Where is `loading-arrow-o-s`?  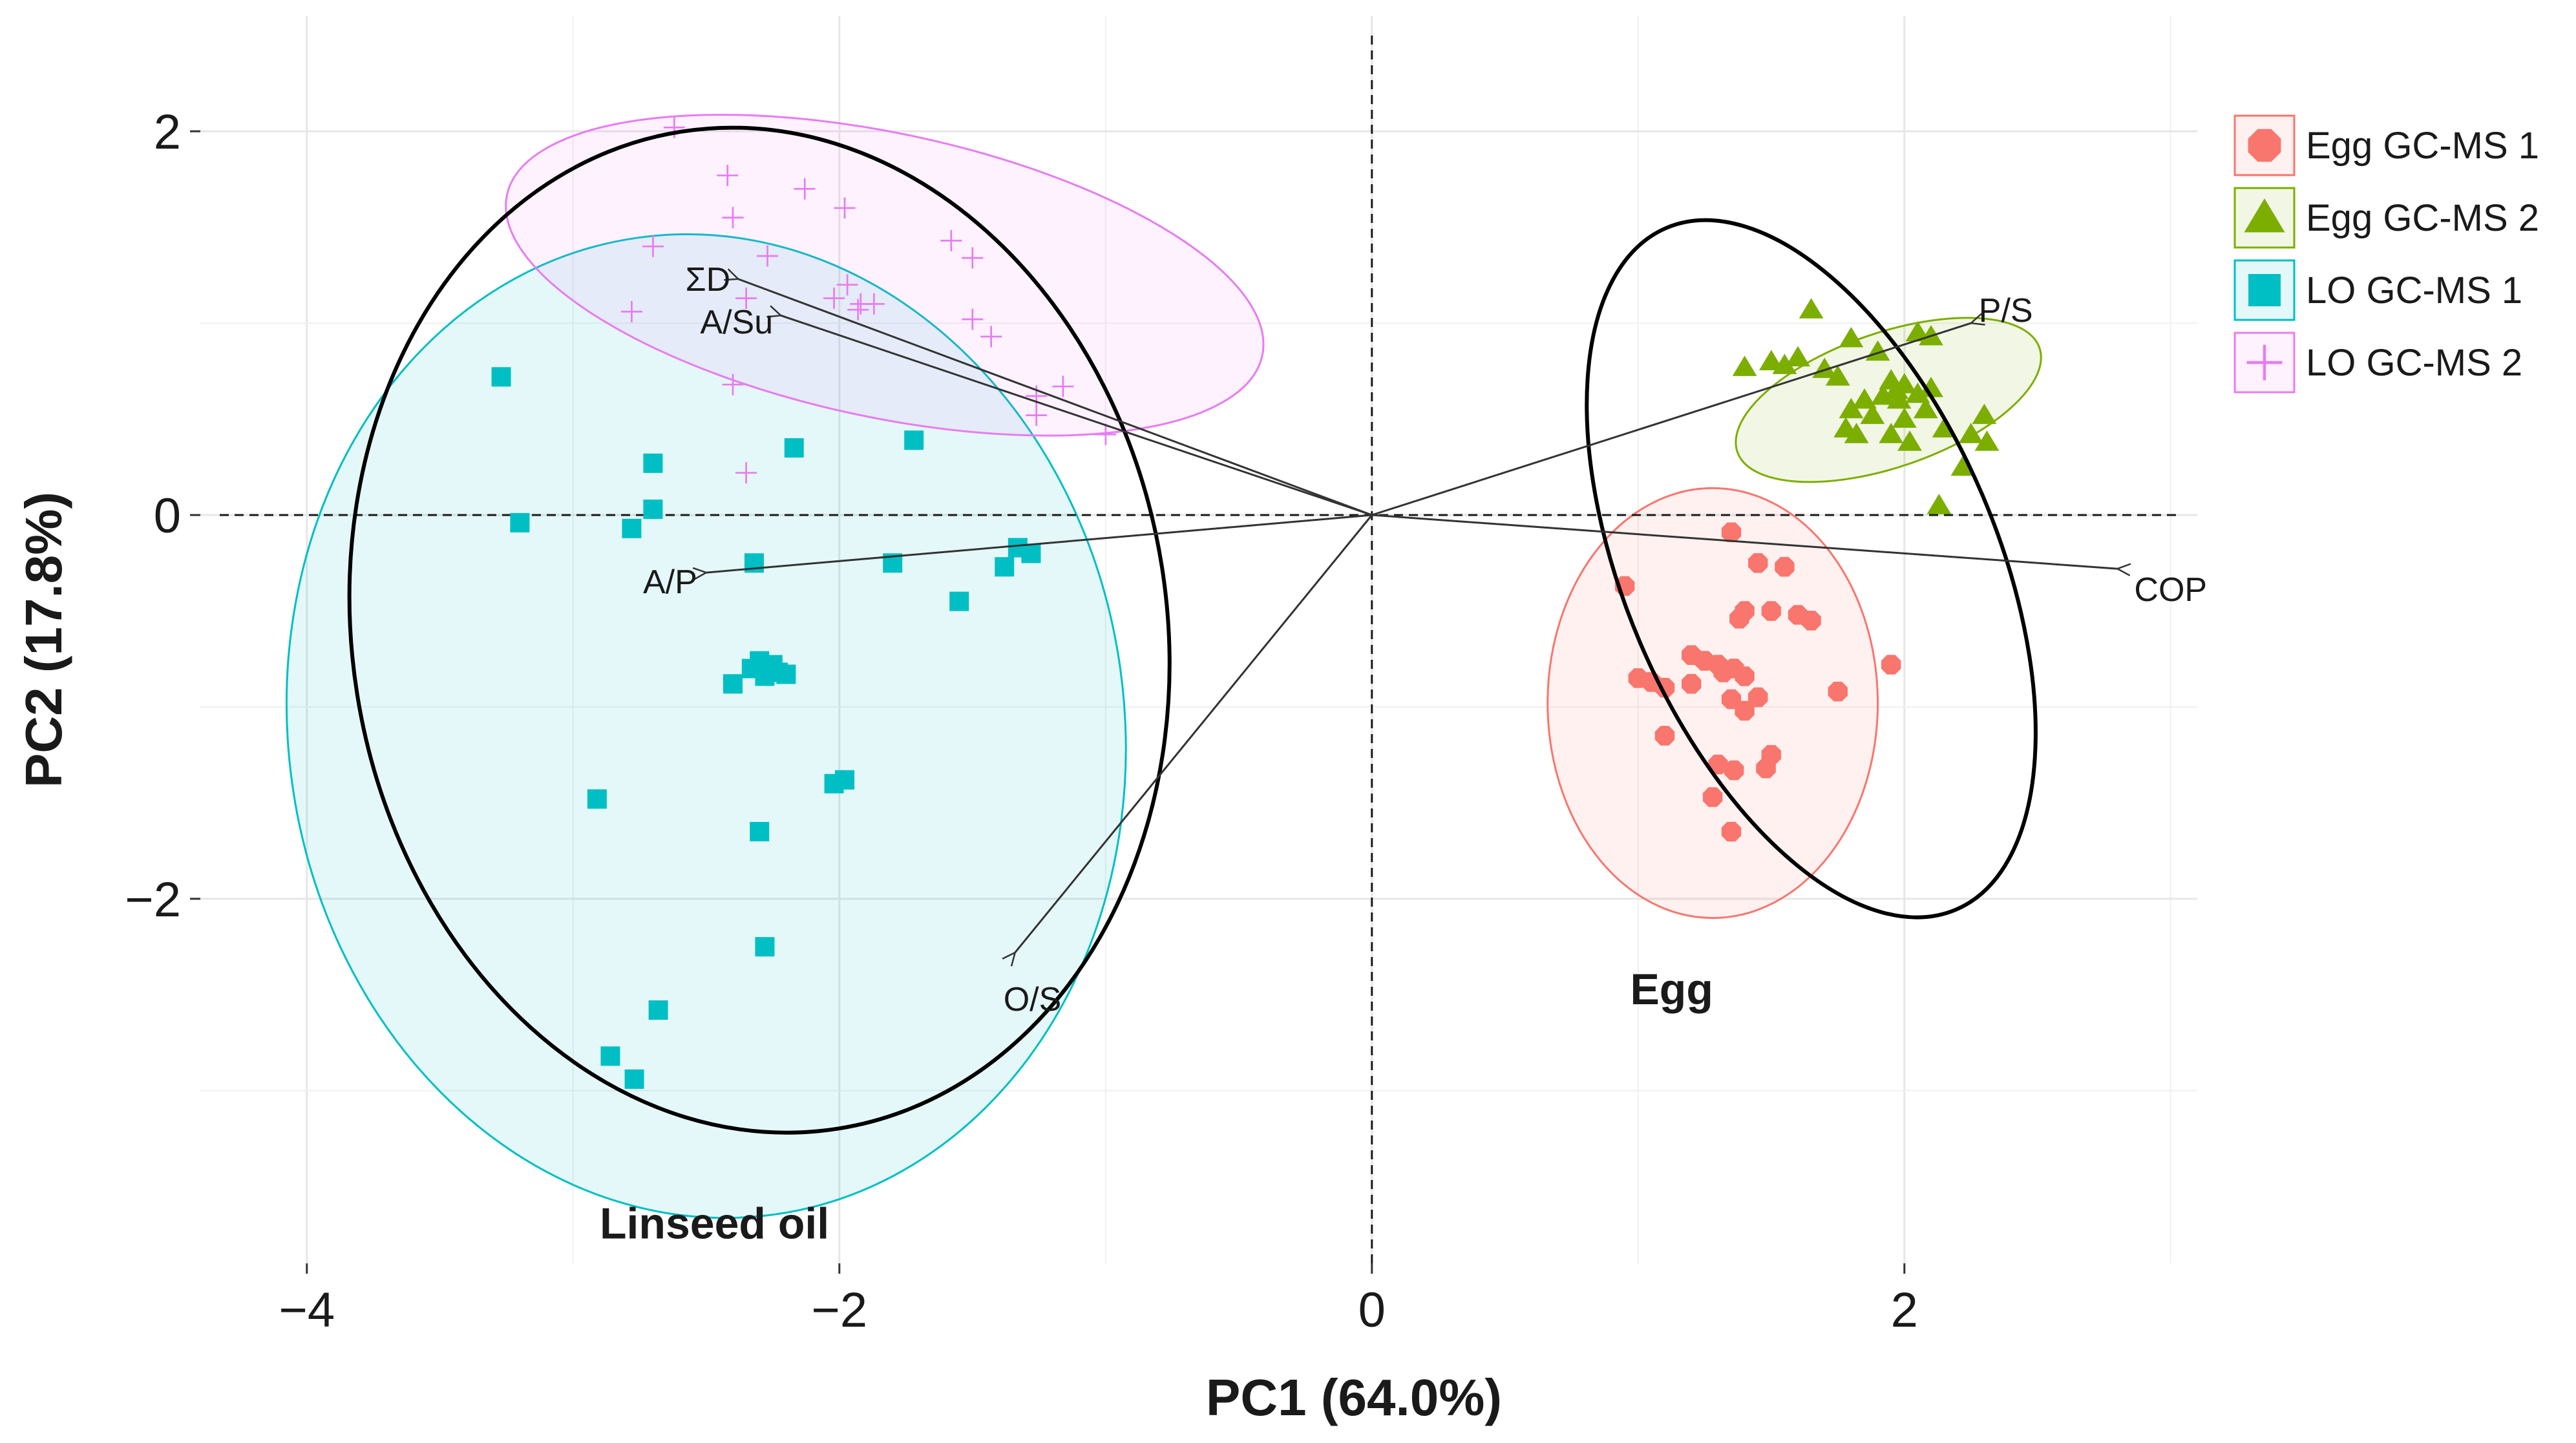
loading-arrow-o-s is located at coordinates (1194, 733).